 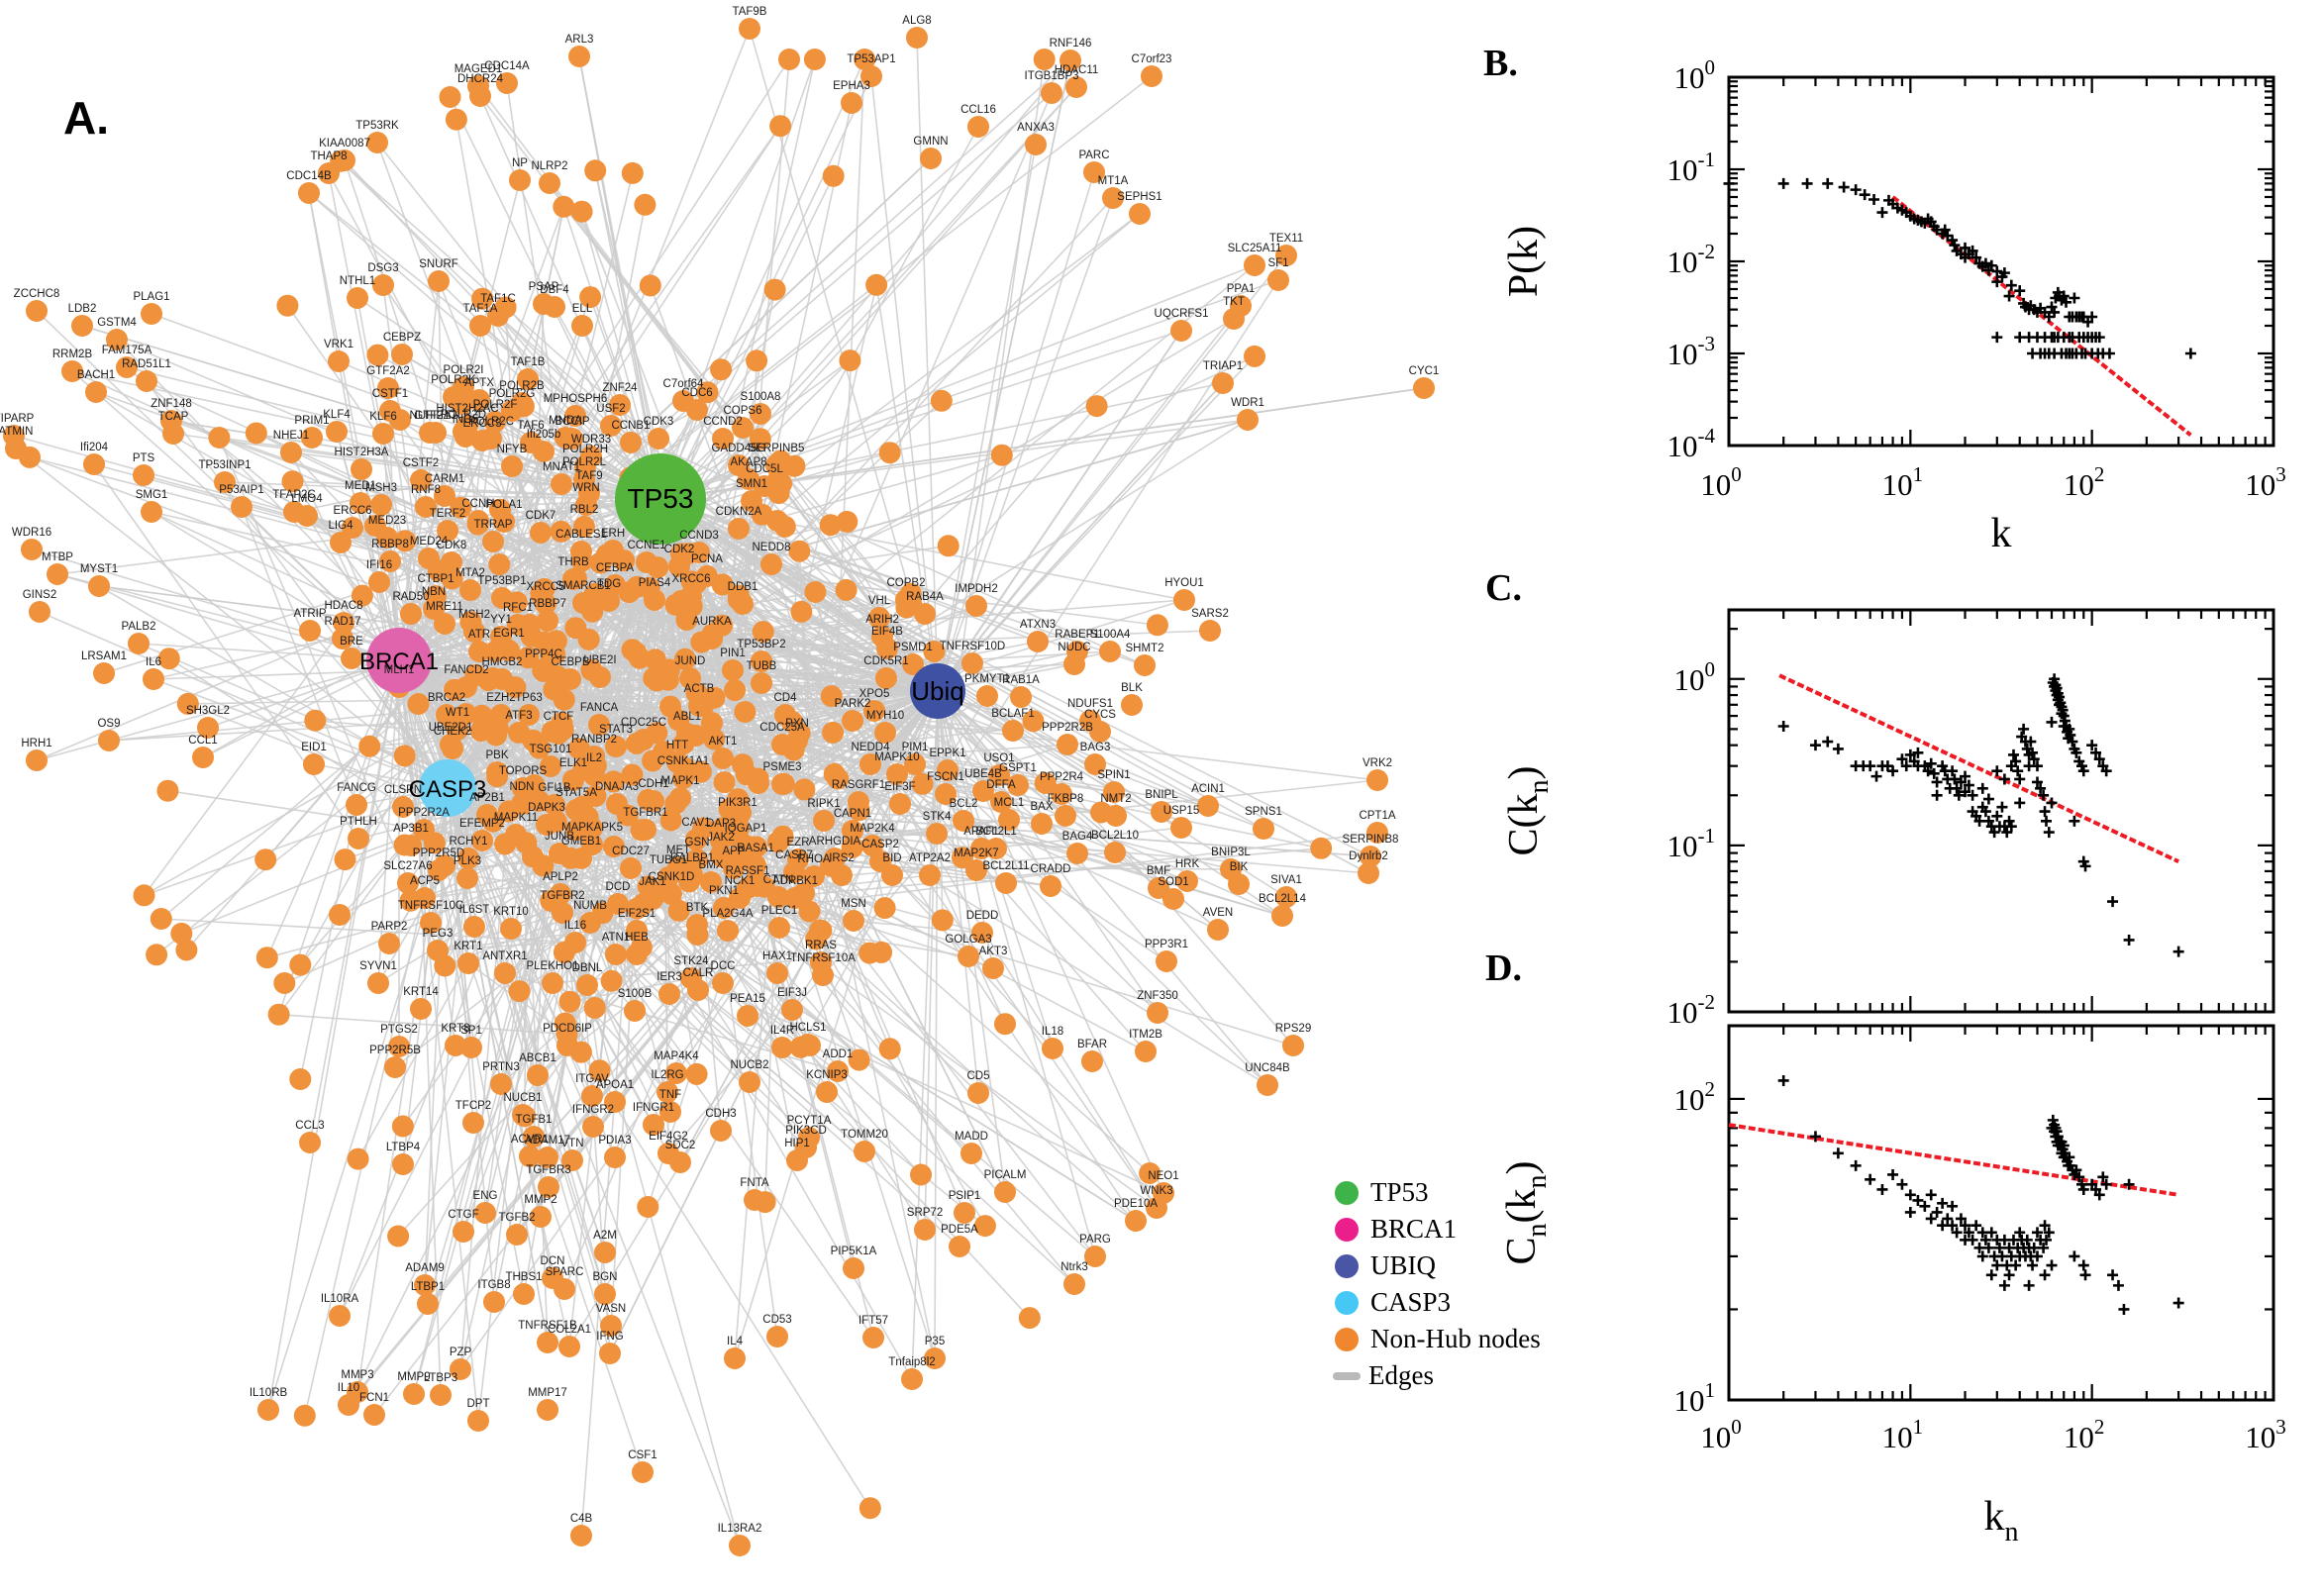 I want to click on network-node-label: BMX, so click(x=711, y=865).